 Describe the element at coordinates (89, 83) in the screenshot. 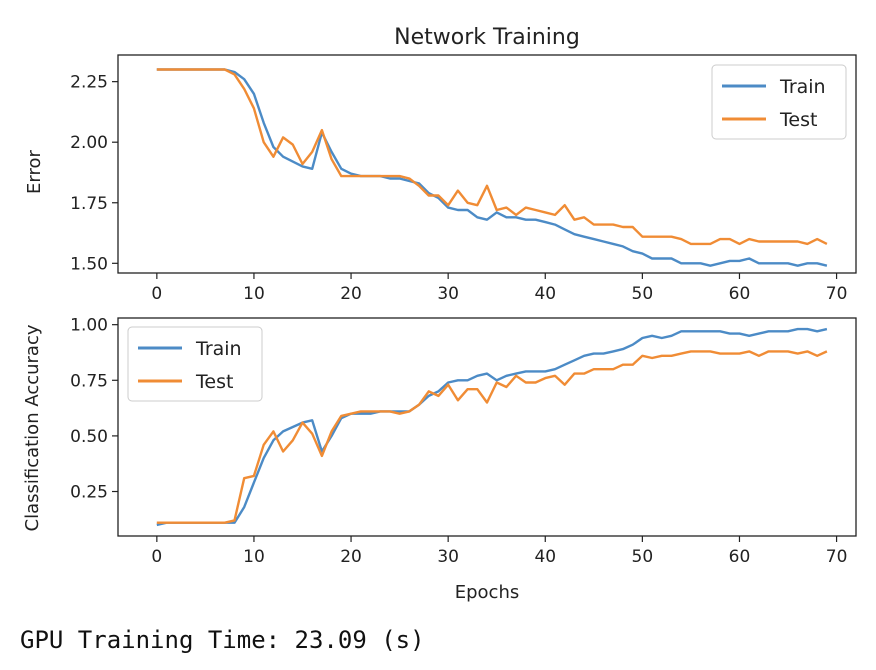

I see `error-y-tick-label: 2.25` at that location.